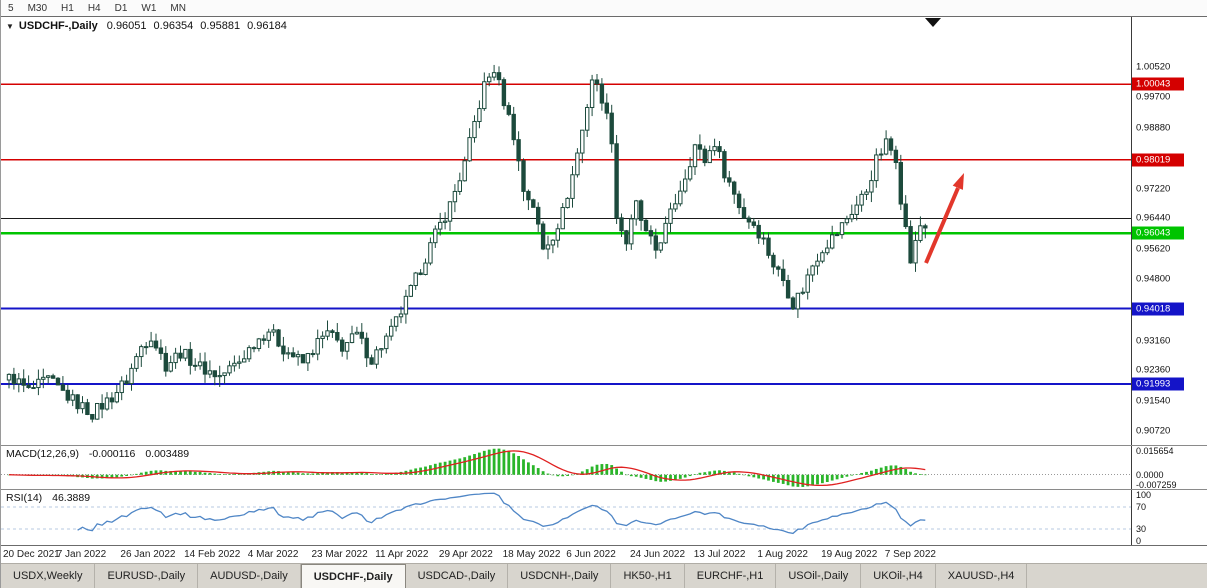 This screenshot has height=588, width=1207. I want to click on tf-h1-button: H1, so click(67, 8).